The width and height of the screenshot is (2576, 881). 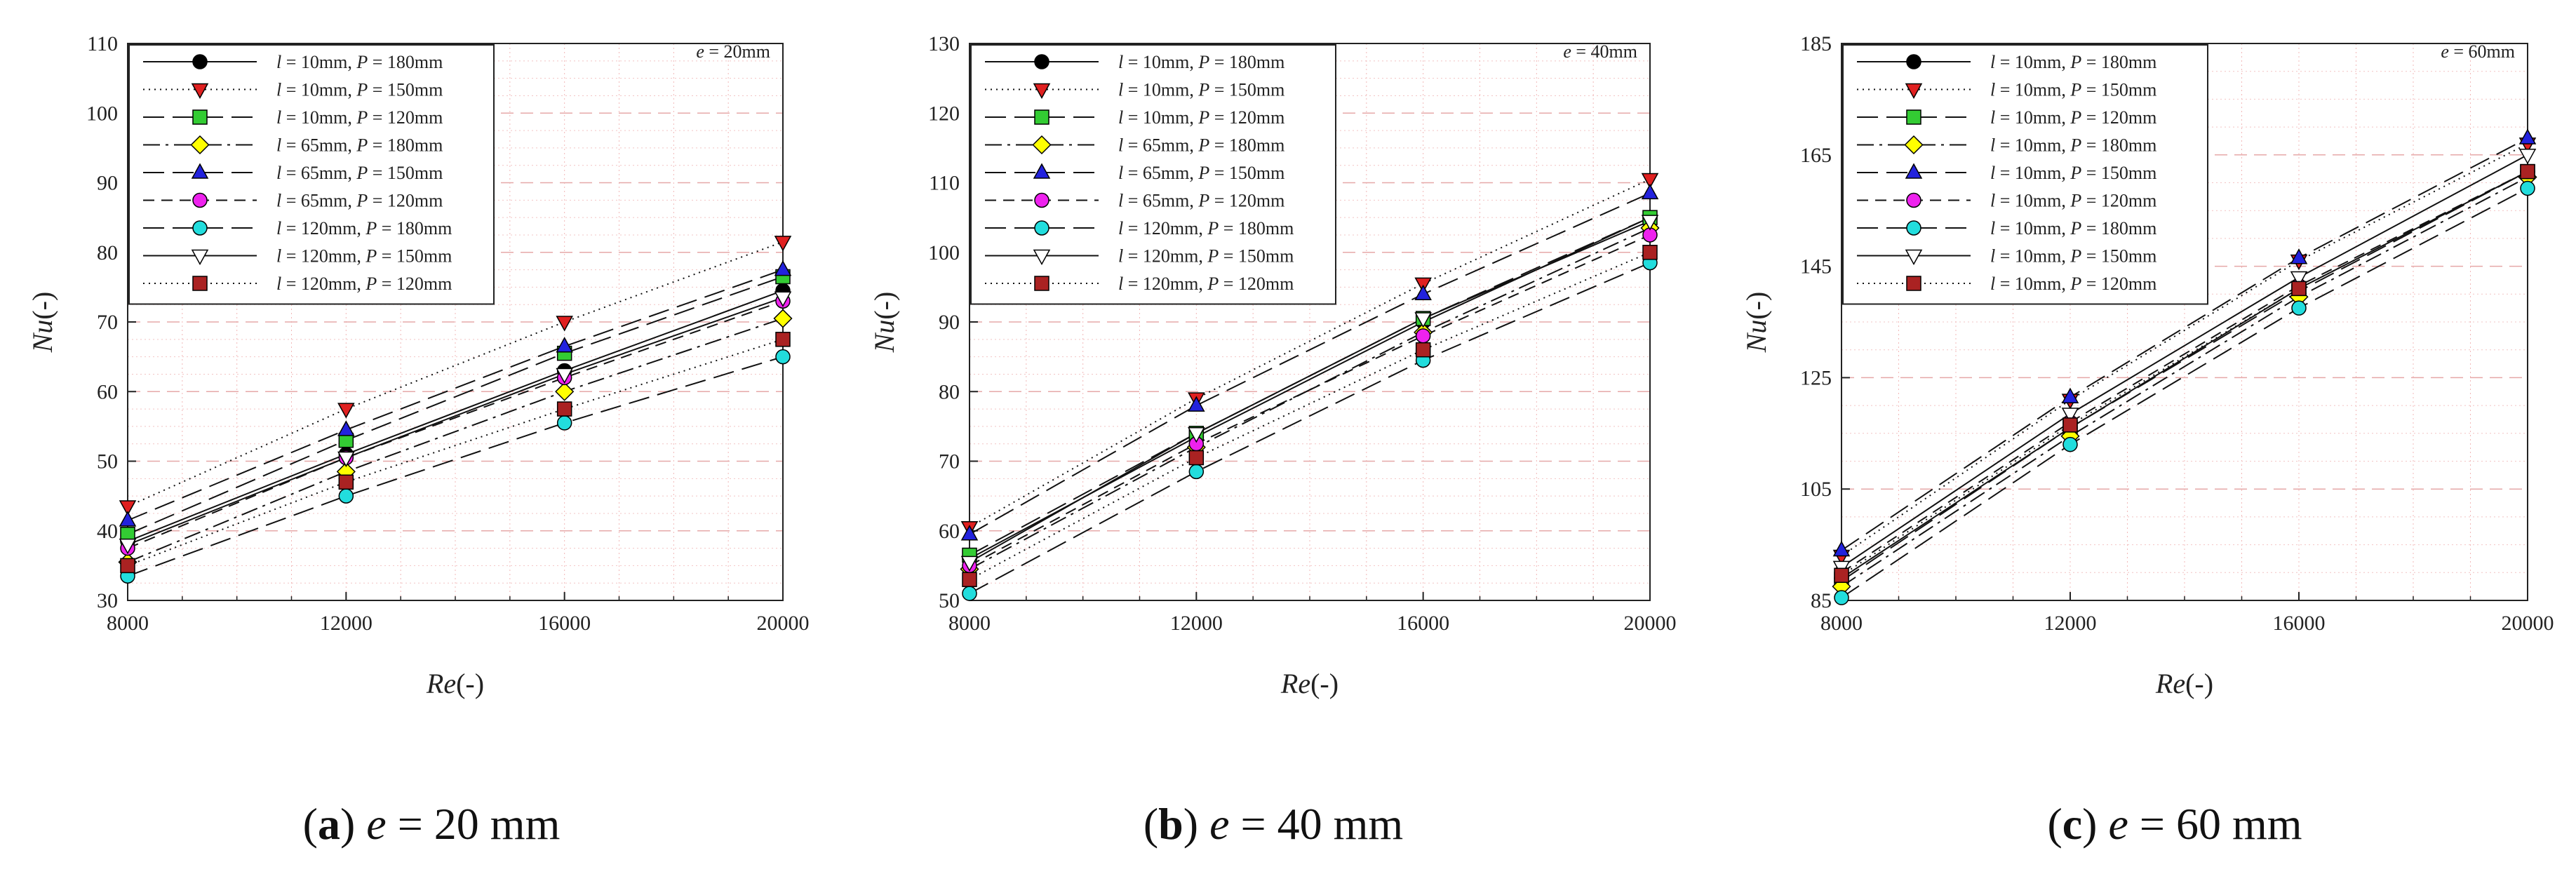 I want to click on legend-label: l = 65mm, P = 120mm, so click(x=359, y=201).